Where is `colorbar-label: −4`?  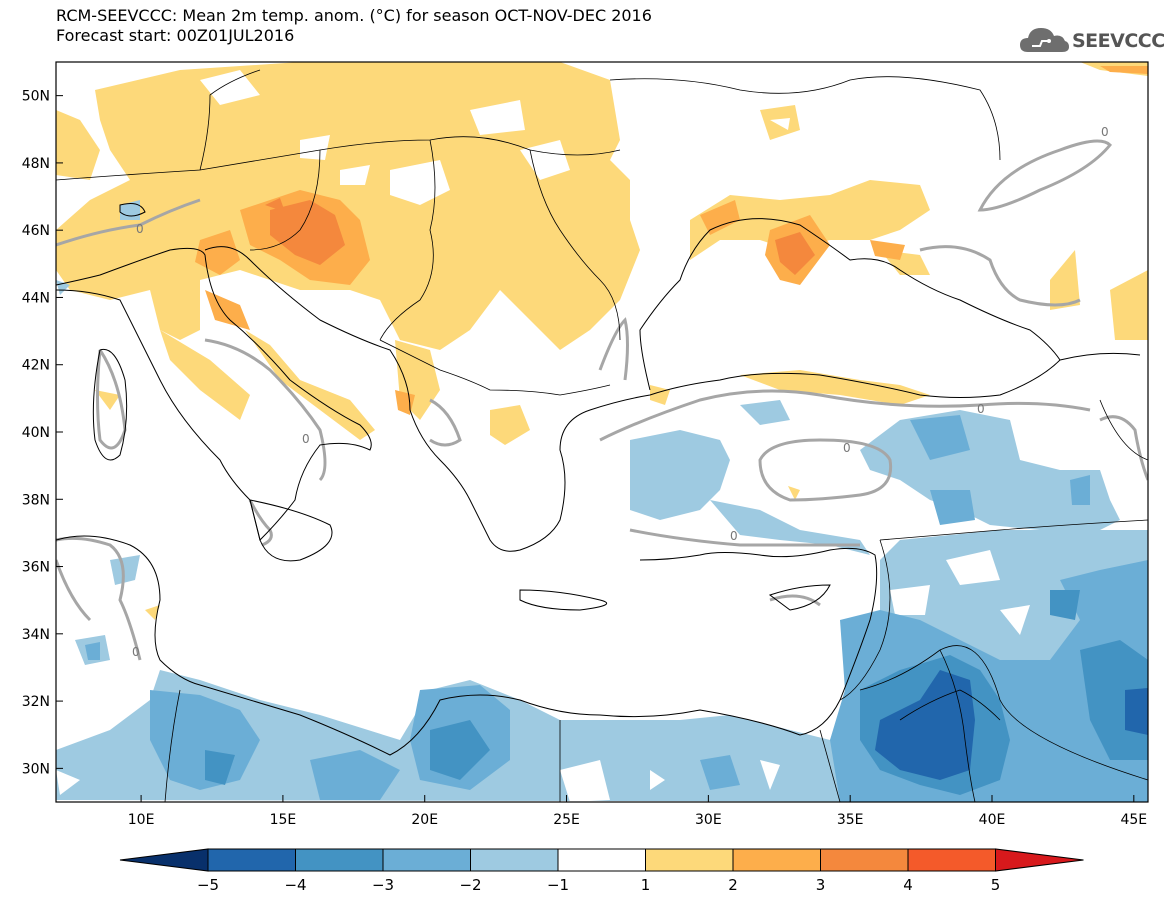
colorbar-label: −4 is located at coordinates (295, 885).